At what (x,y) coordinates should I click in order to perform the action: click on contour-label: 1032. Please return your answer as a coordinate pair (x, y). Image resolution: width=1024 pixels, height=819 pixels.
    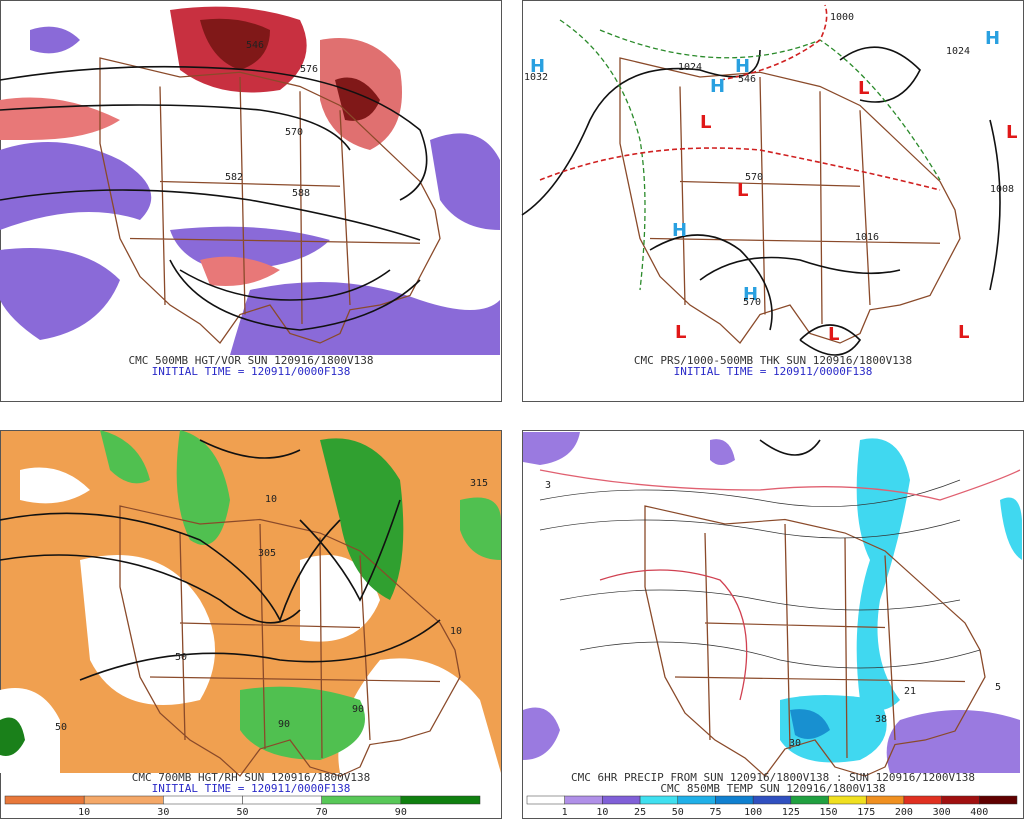
    Looking at the image, I should click on (536, 77).